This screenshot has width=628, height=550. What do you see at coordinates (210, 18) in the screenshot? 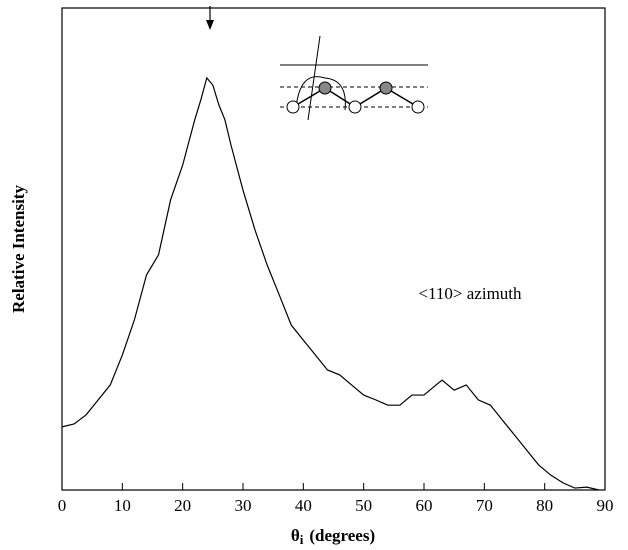
I see `peak-arrow` at bounding box center [210, 18].